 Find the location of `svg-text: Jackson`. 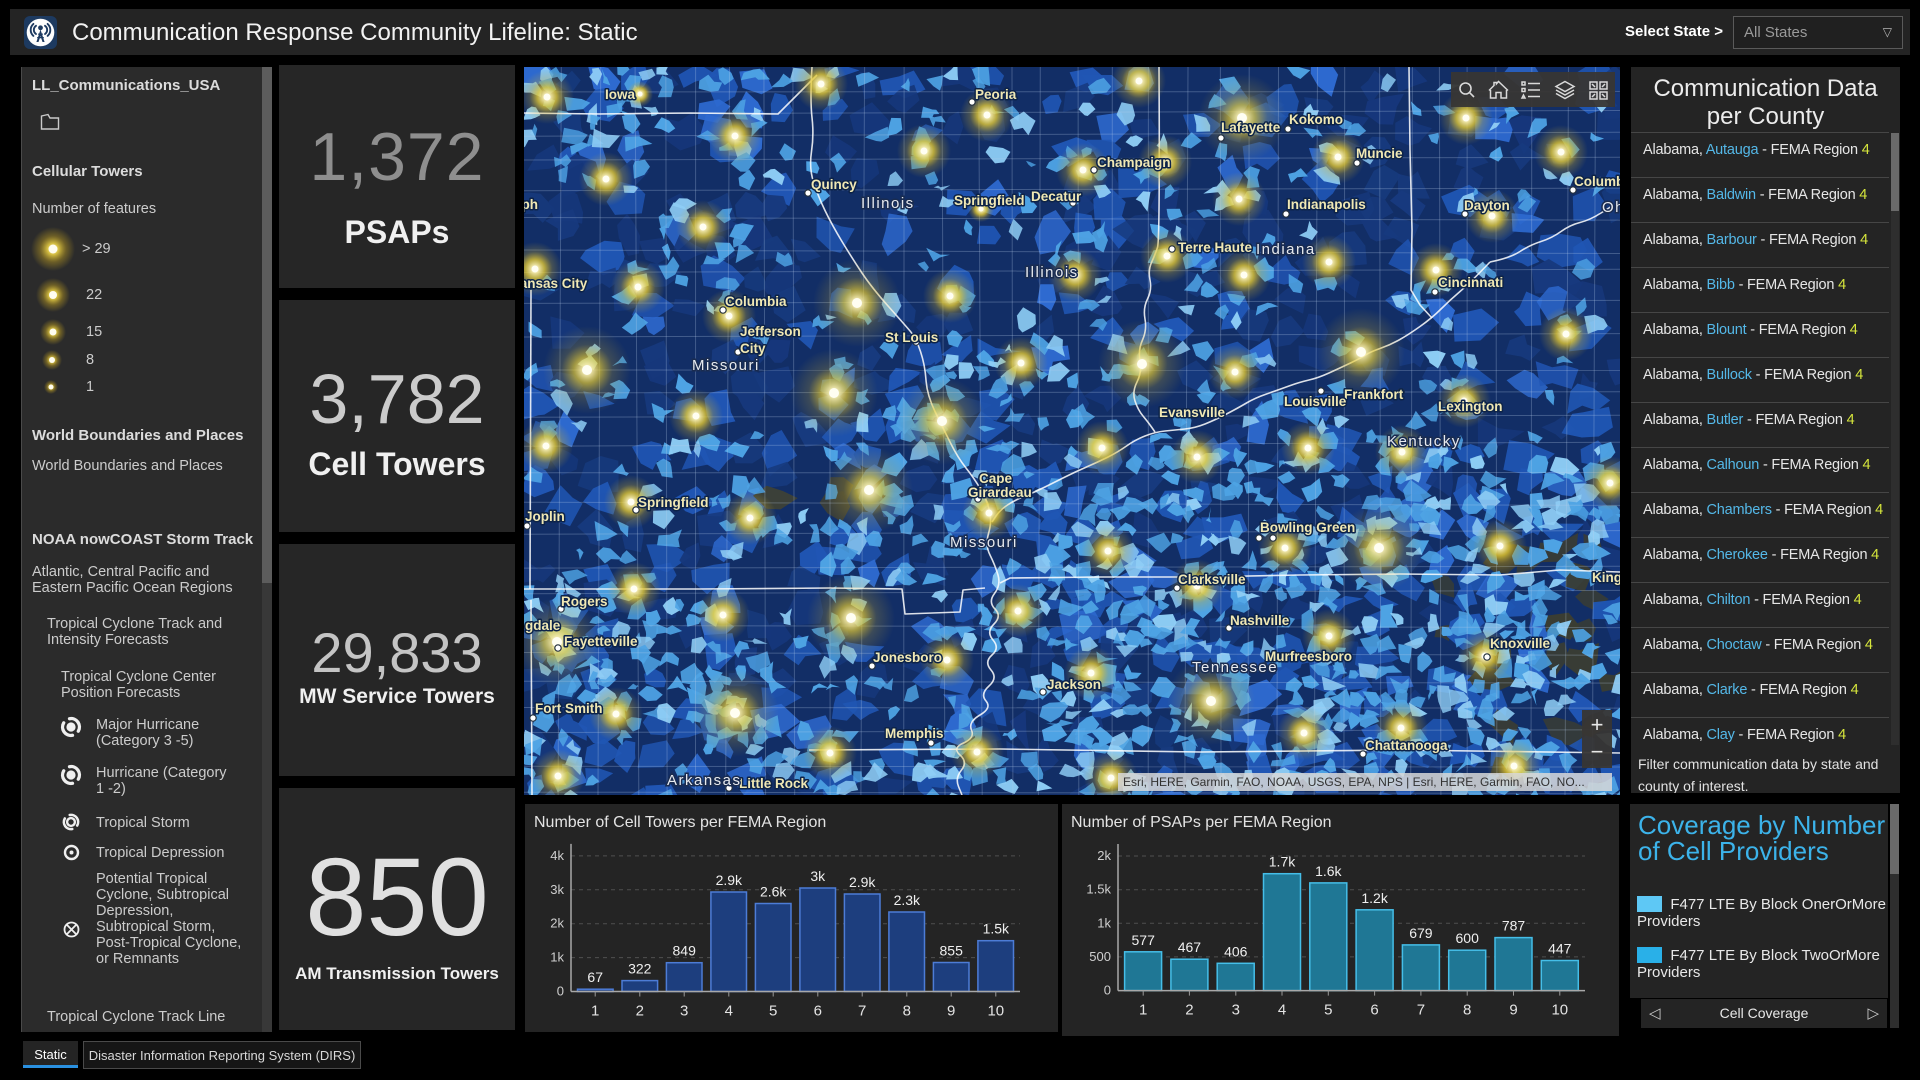

svg-text: Jackson is located at coordinates (1074, 684).